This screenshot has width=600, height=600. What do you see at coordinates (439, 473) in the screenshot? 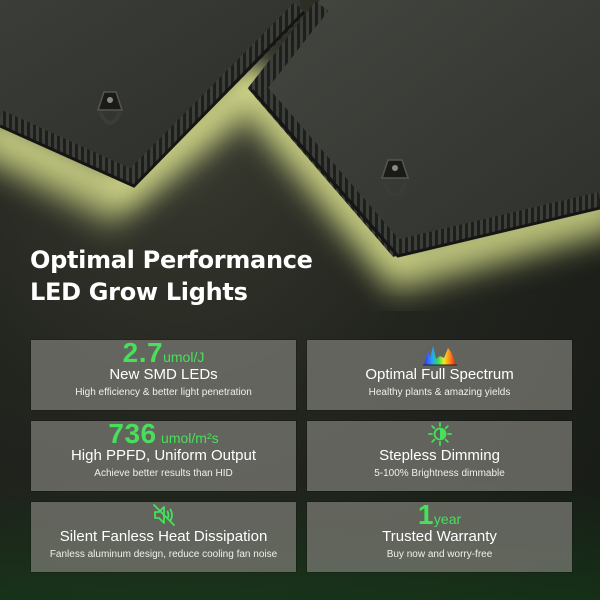
I see `feature-subtitle: 5-100% Brightness dimmable` at bounding box center [439, 473].